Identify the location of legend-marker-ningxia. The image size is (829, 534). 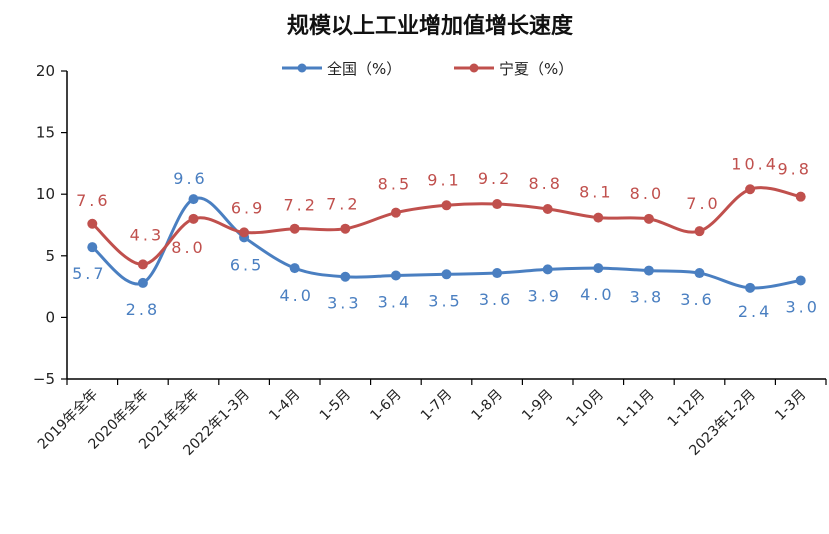
(474, 68).